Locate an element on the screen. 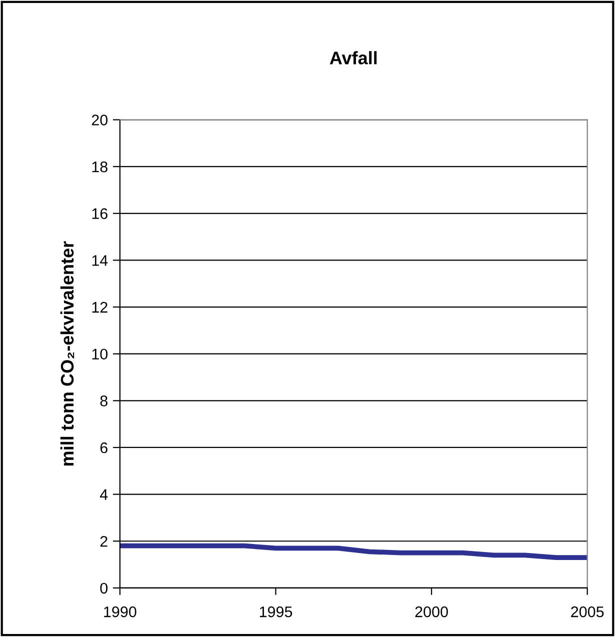  y-tick-label: 0 is located at coordinates (104, 588).